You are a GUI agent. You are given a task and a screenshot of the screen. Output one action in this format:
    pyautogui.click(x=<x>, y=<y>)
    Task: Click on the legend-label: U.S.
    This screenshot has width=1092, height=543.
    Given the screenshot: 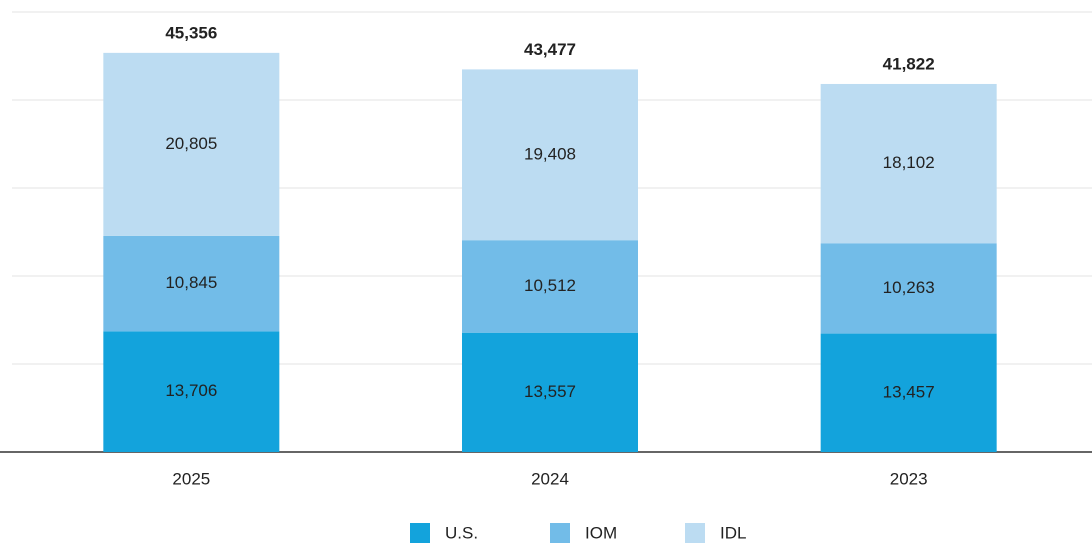 What is the action you would take?
    pyautogui.click(x=461, y=532)
    